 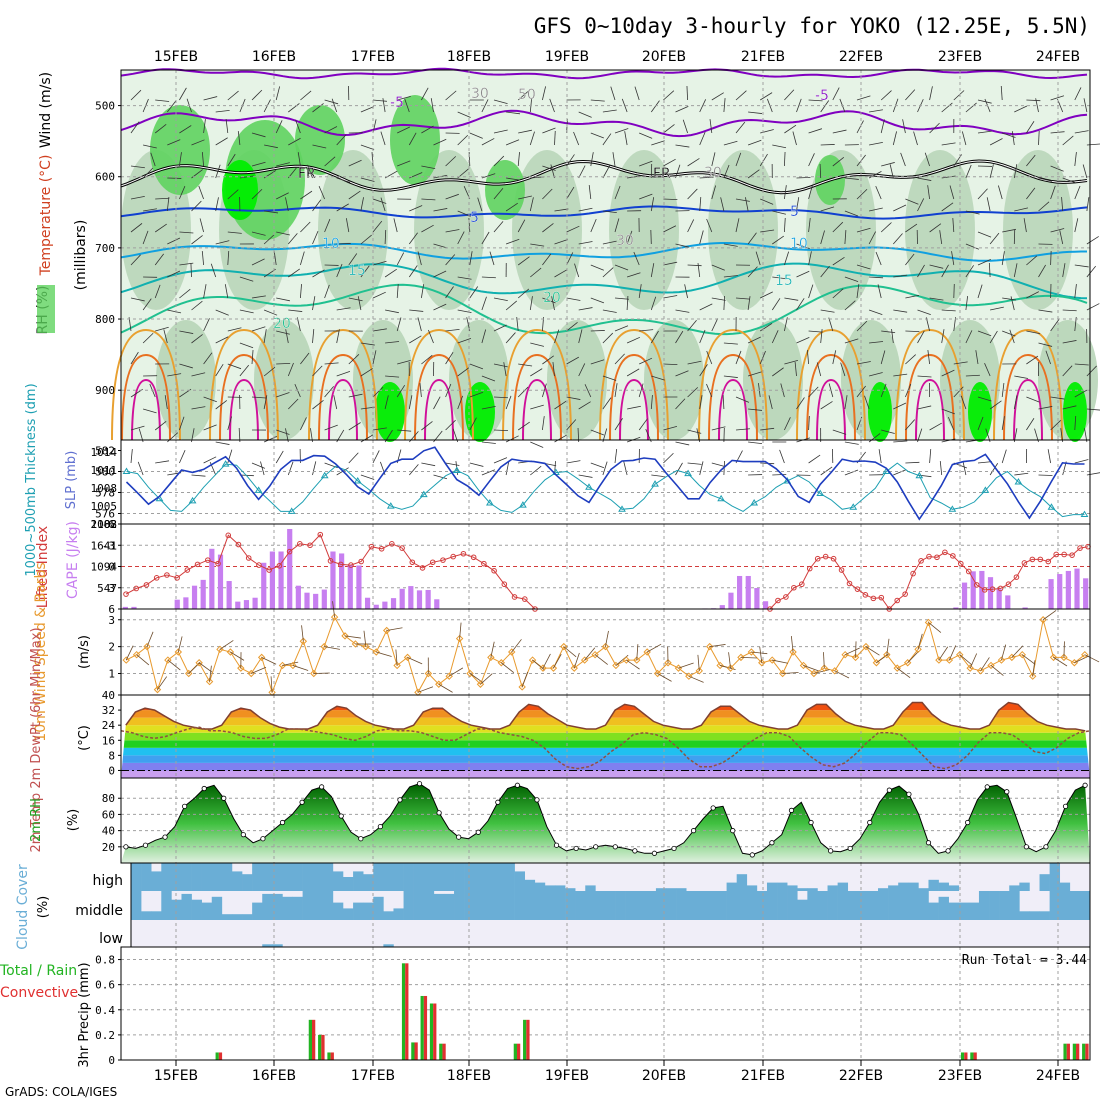 I want to click on label-precip-conv: Convective, so click(x=39, y=993).